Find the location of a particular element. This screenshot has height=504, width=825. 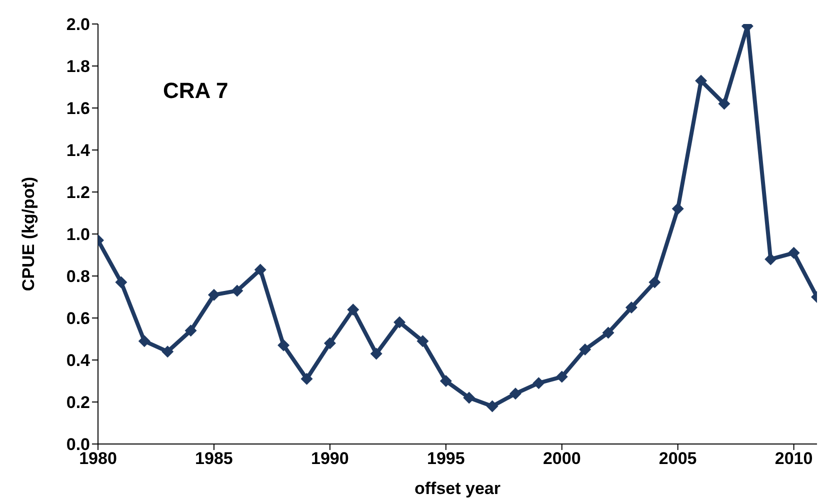

y-tick-label: 0.4 is located at coordinates (78, 360).